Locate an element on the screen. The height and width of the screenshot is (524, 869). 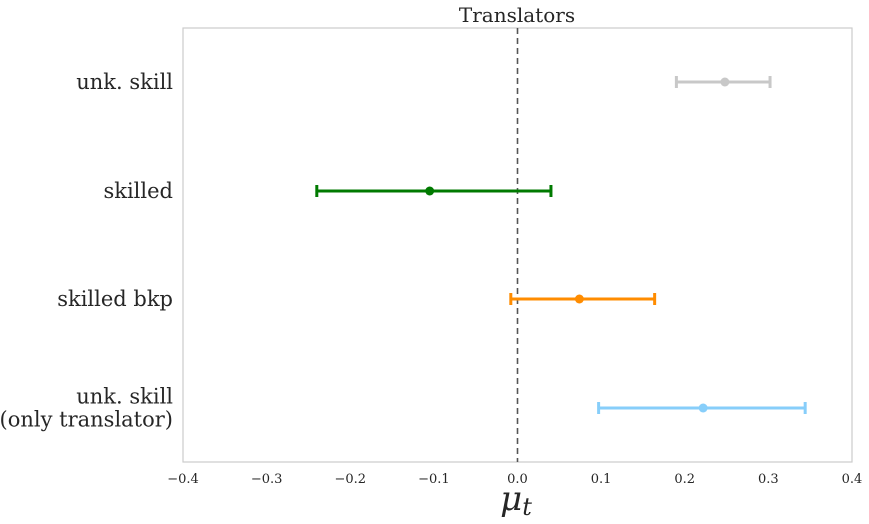
x-axis-label: μt is located at coordinates (516, 500).